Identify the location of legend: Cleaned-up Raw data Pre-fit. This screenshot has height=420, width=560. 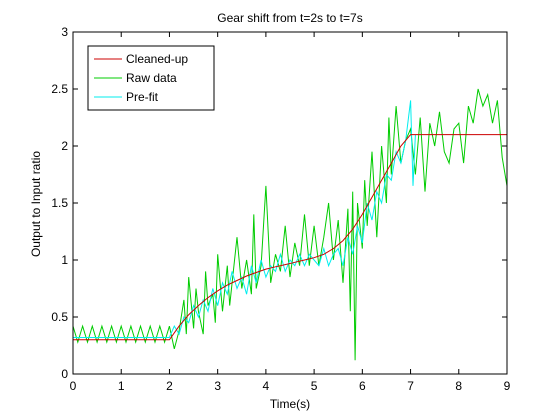
(151, 78).